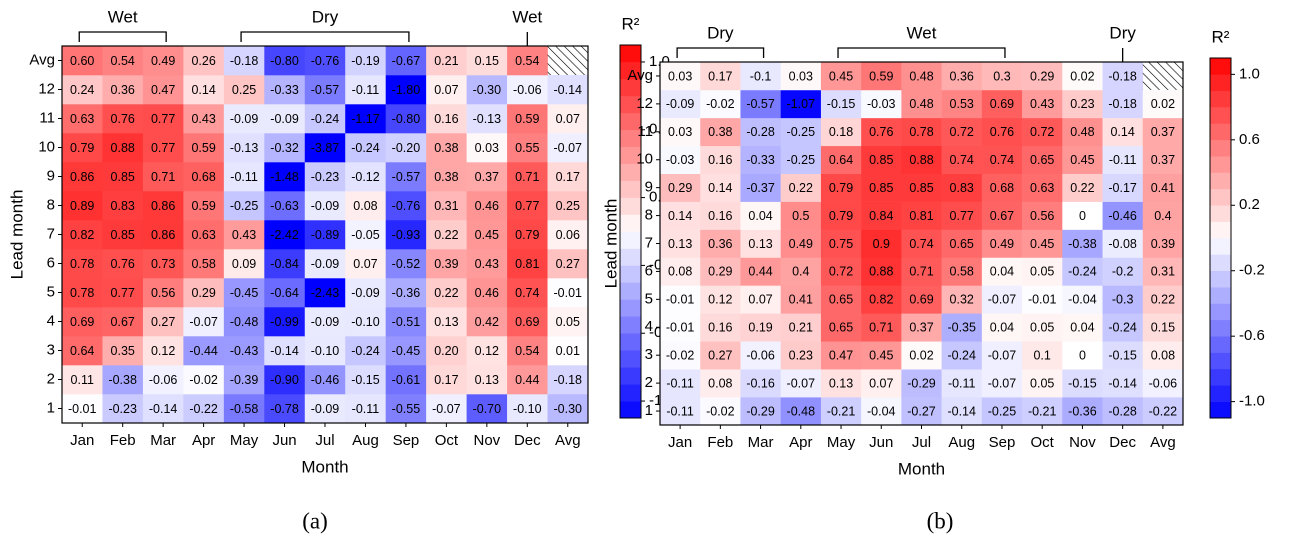  What do you see at coordinates (1042, 383) in the screenshot?
I see `cell-label: 0.05` at bounding box center [1042, 383].